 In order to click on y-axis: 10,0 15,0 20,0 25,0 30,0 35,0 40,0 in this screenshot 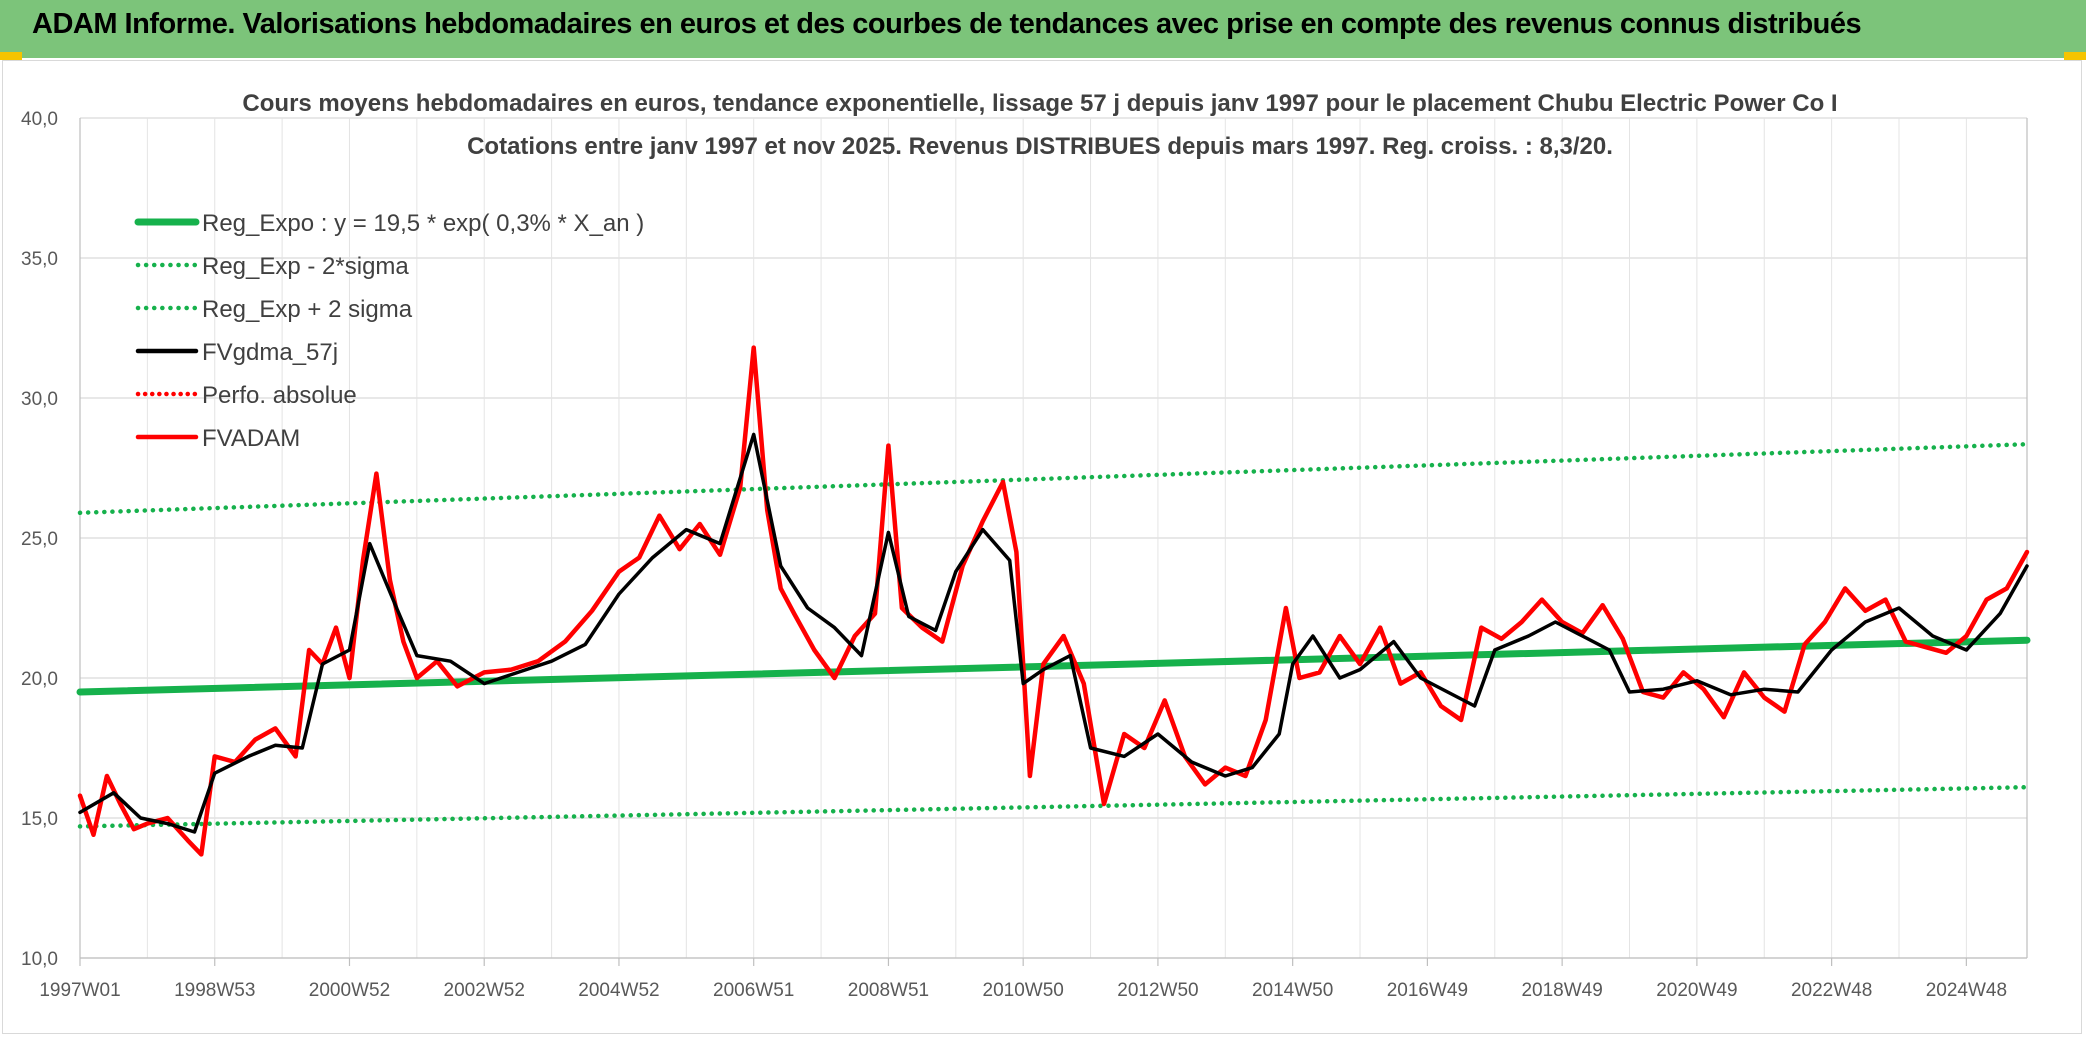, I will do `click(39, 539)`.